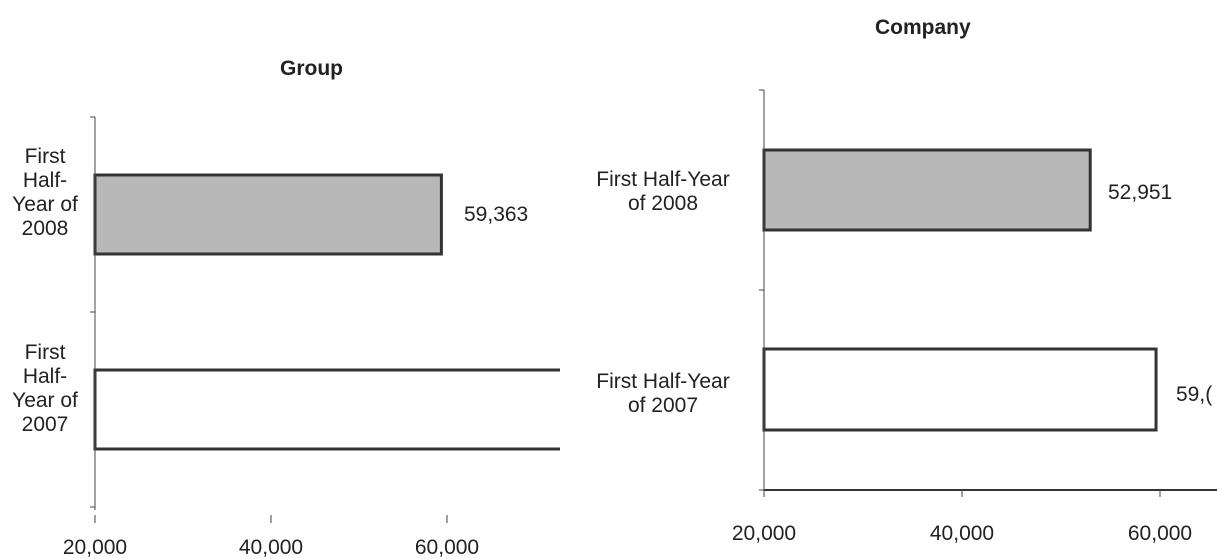 The width and height of the screenshot is (1217, 559). Describe the element at coordinates (927, 190) in the screenshot. I see `company-bar-2008` at that location.